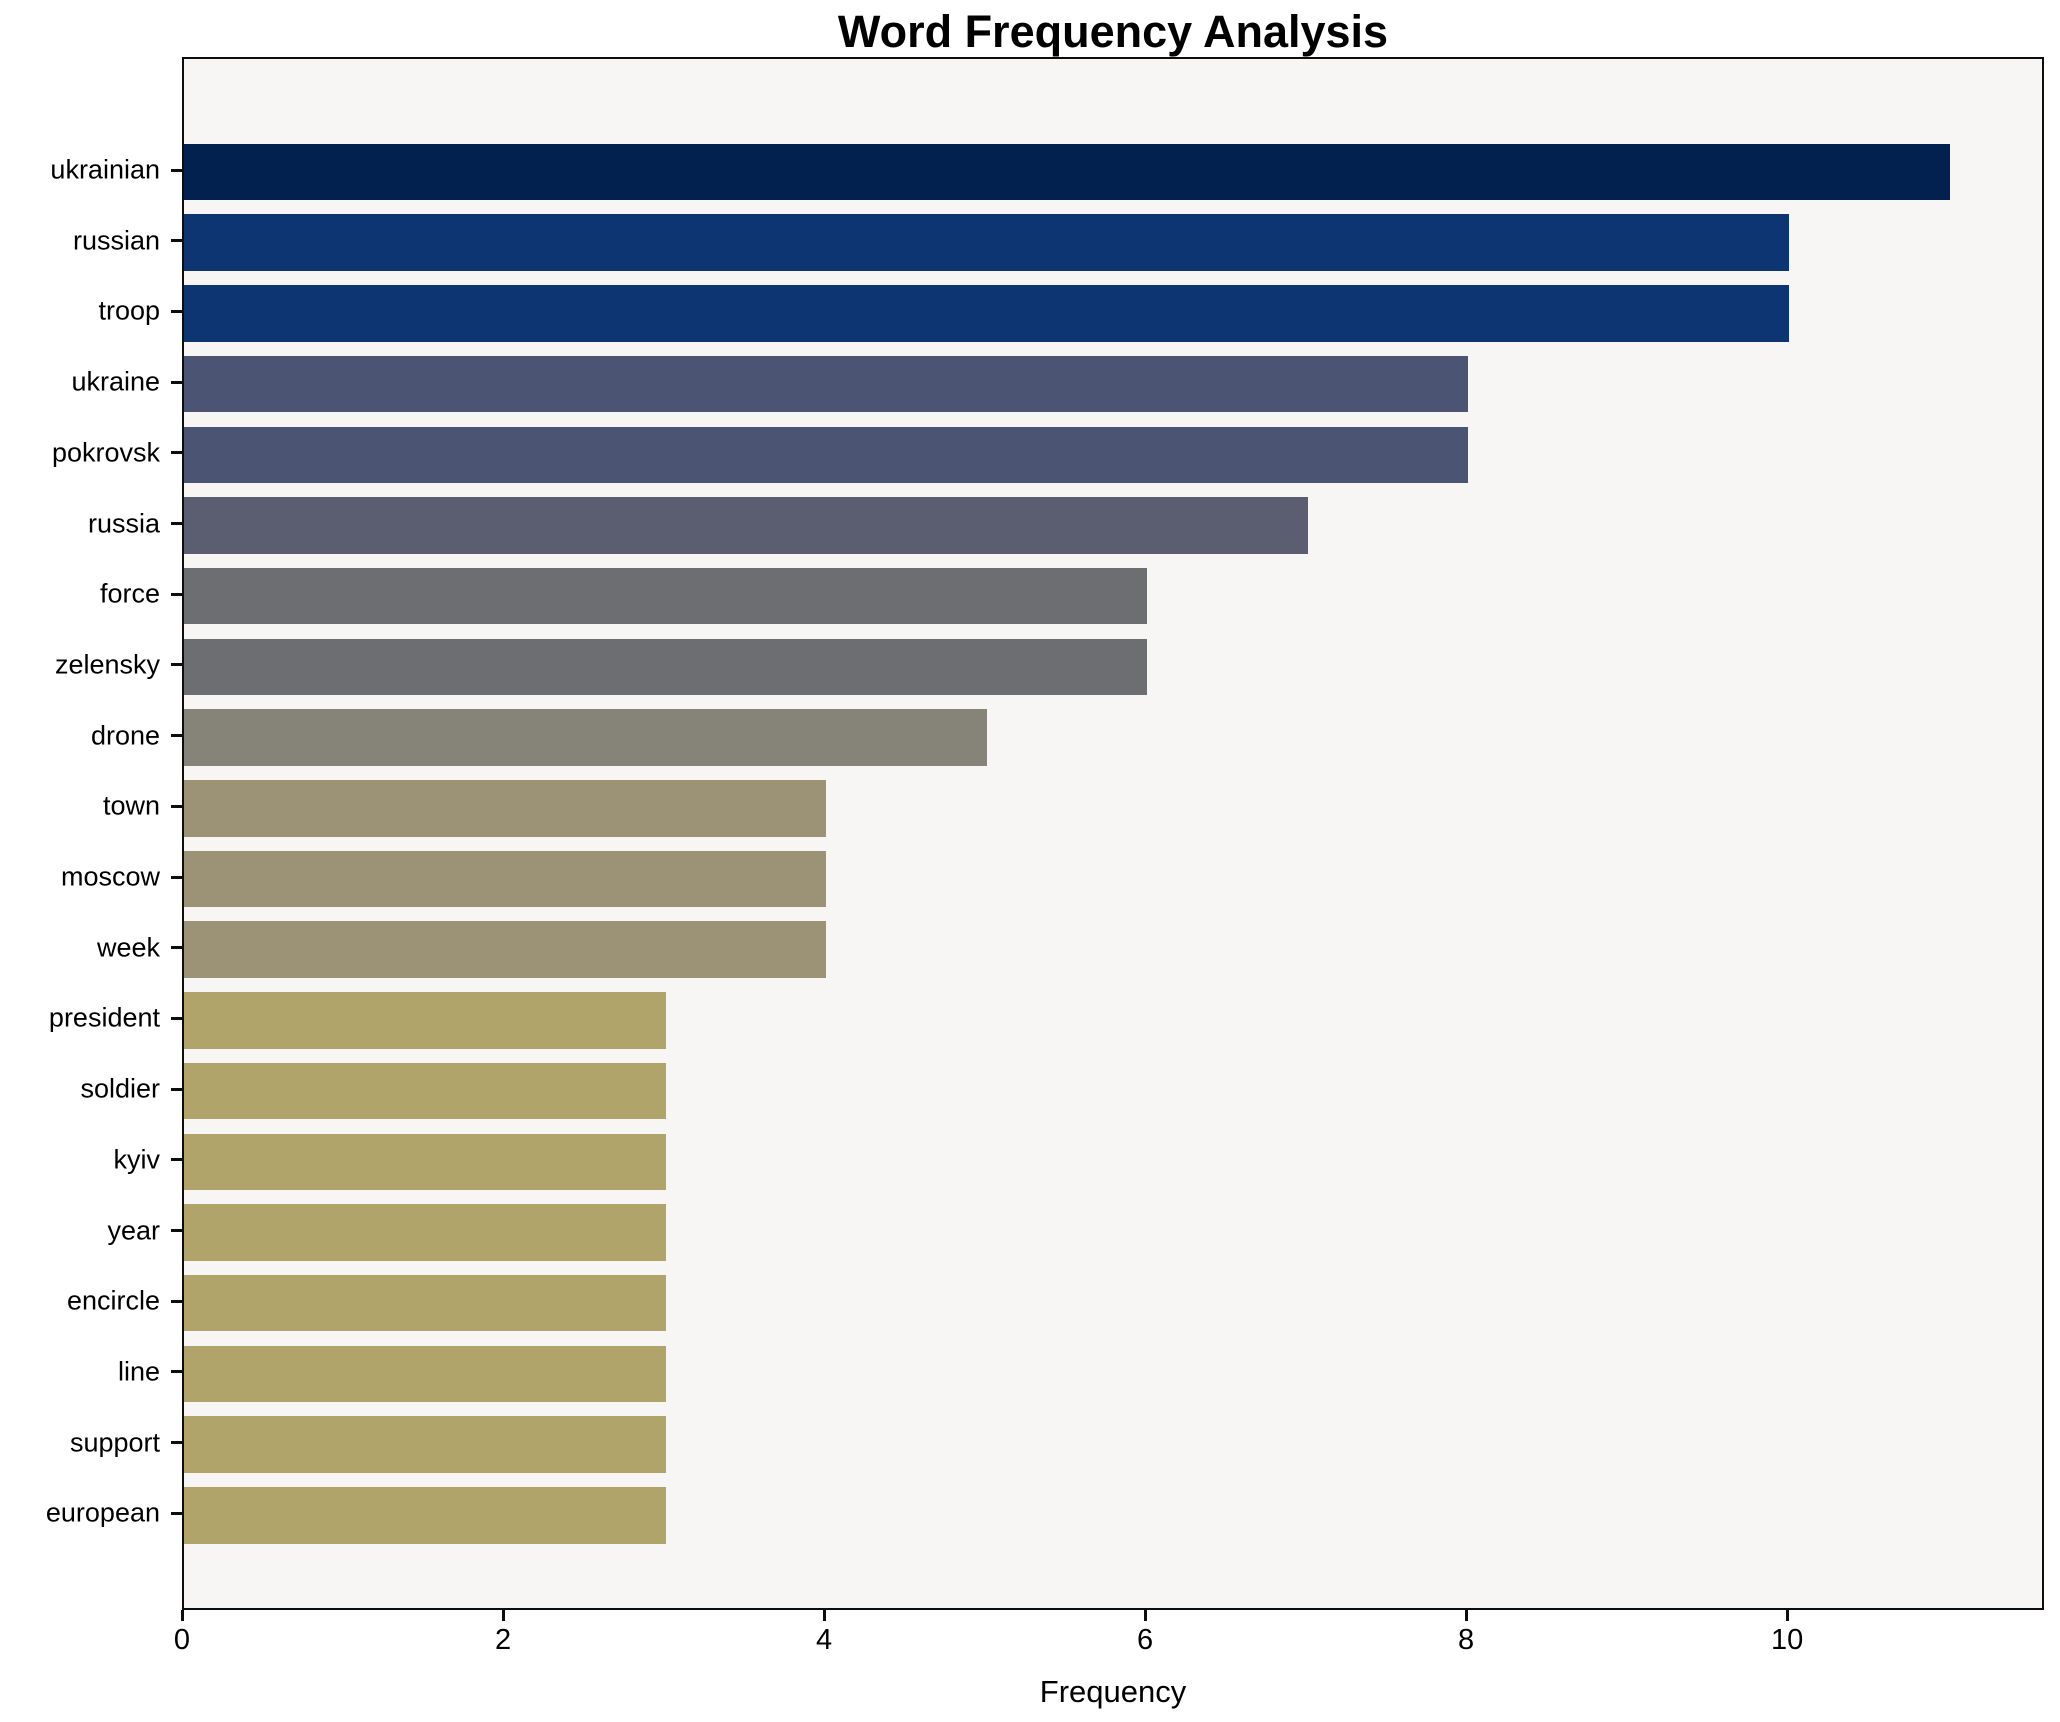  Describe the element at coordinates (1067, 172) in the screenshot. I see `bar-ukrainian` at that location.